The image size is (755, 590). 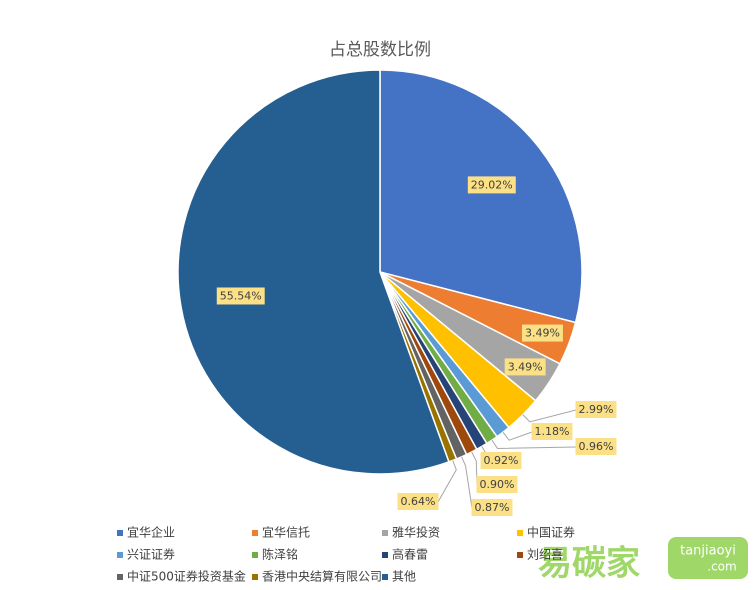 I want to click on data-label-text: 0.90%, so click(x=497, y=484).